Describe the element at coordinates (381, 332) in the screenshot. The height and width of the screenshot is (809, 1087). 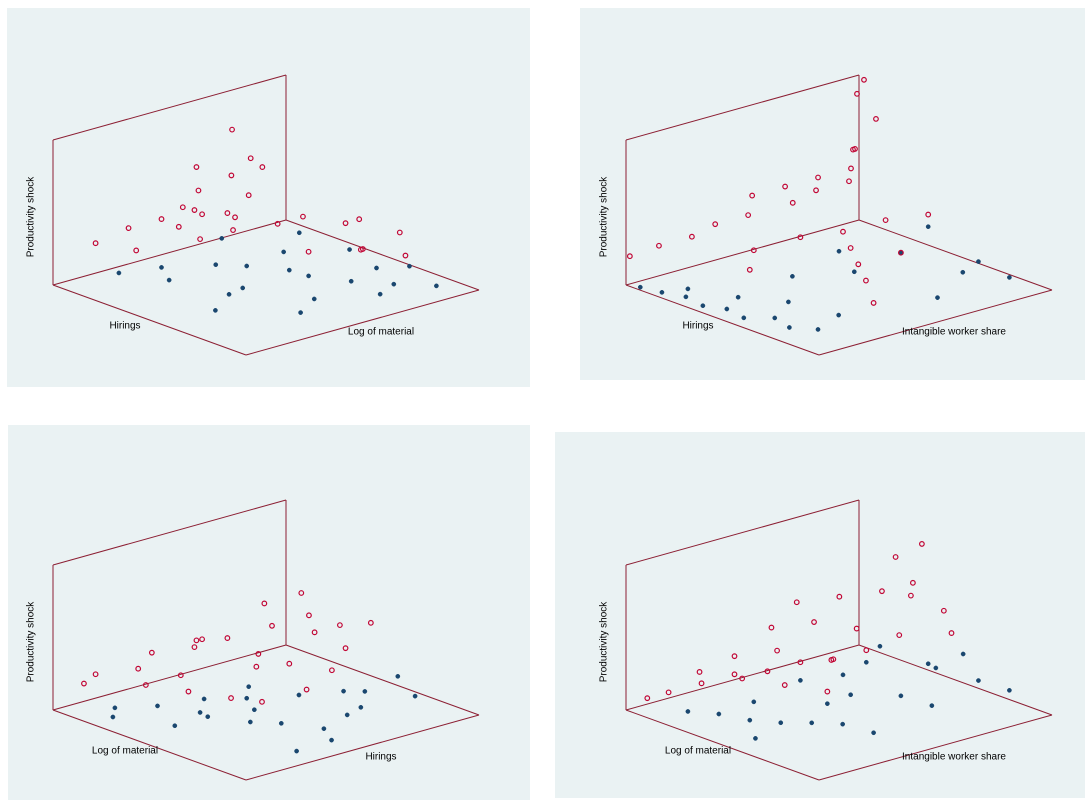
I see `y-axis-label: Log of material` at that location.